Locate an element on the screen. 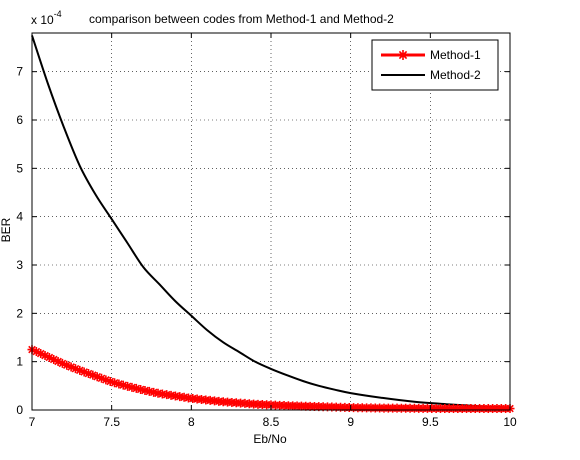 The image size is (580, 460). y-tick-label: 5 is located at coordinates (19, 168).